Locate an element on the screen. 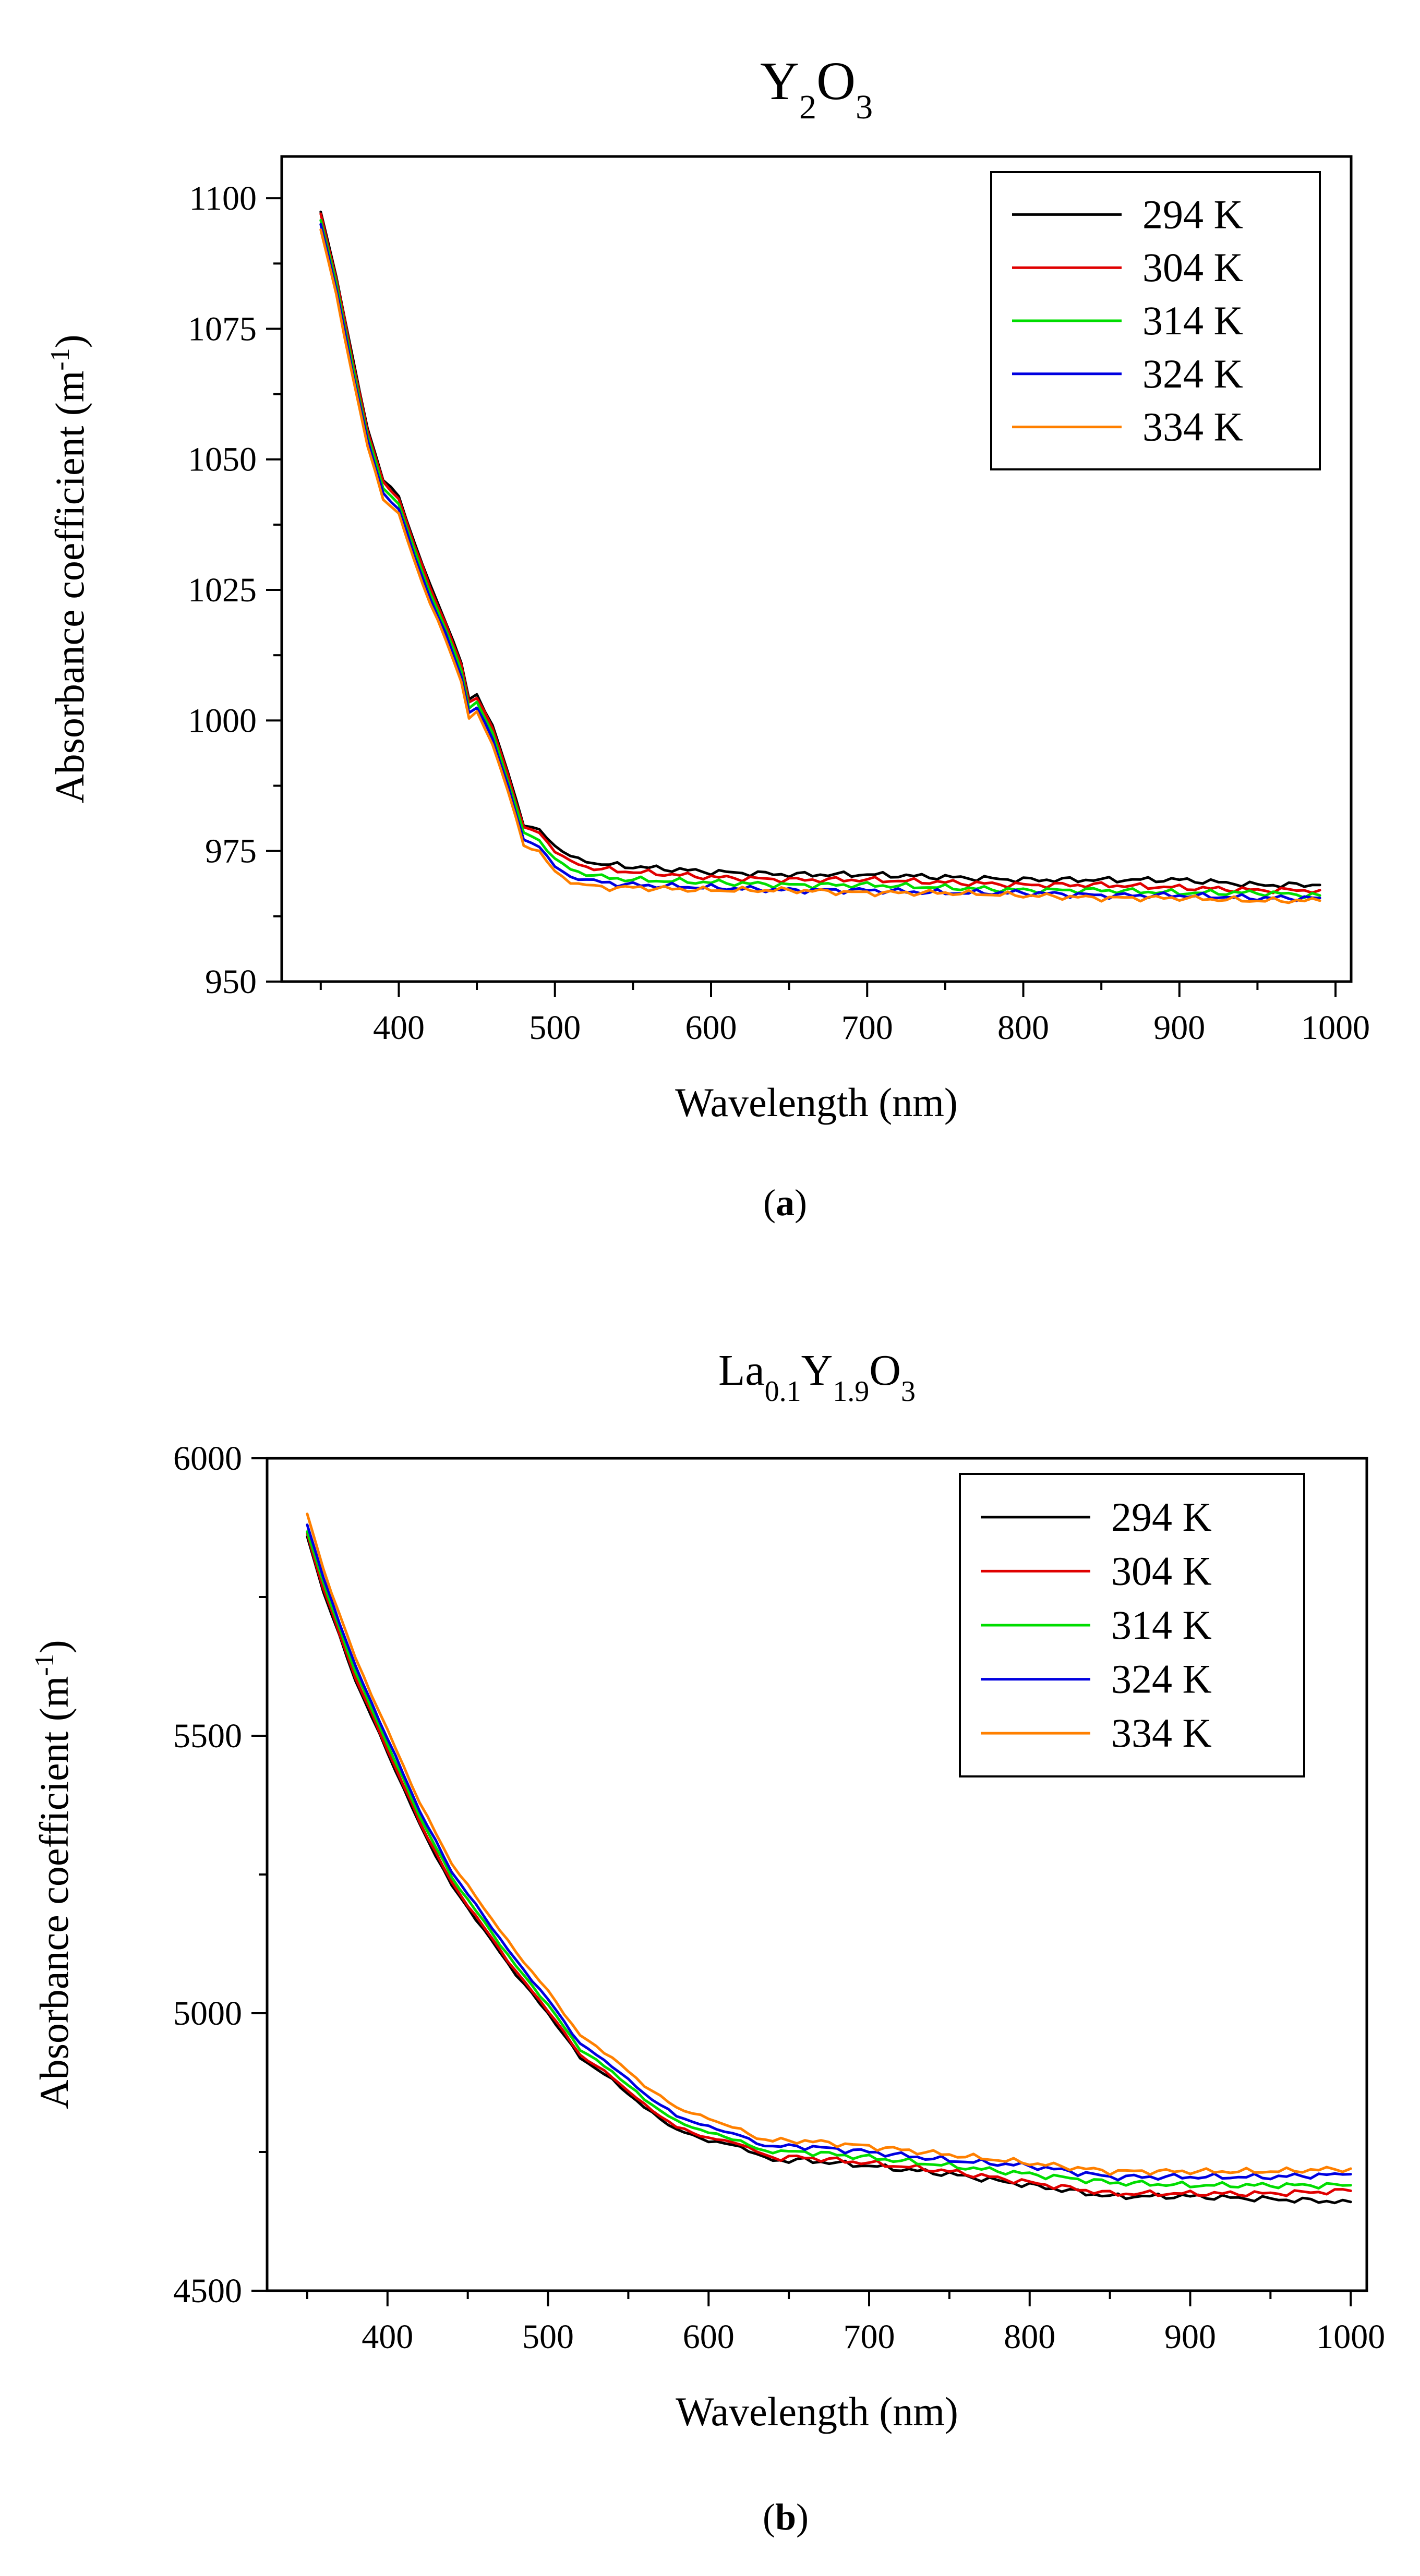 The width and height of the screenshot is (1420, 2576). chart-title: Y2O3 is located at coordinates (816, 88).